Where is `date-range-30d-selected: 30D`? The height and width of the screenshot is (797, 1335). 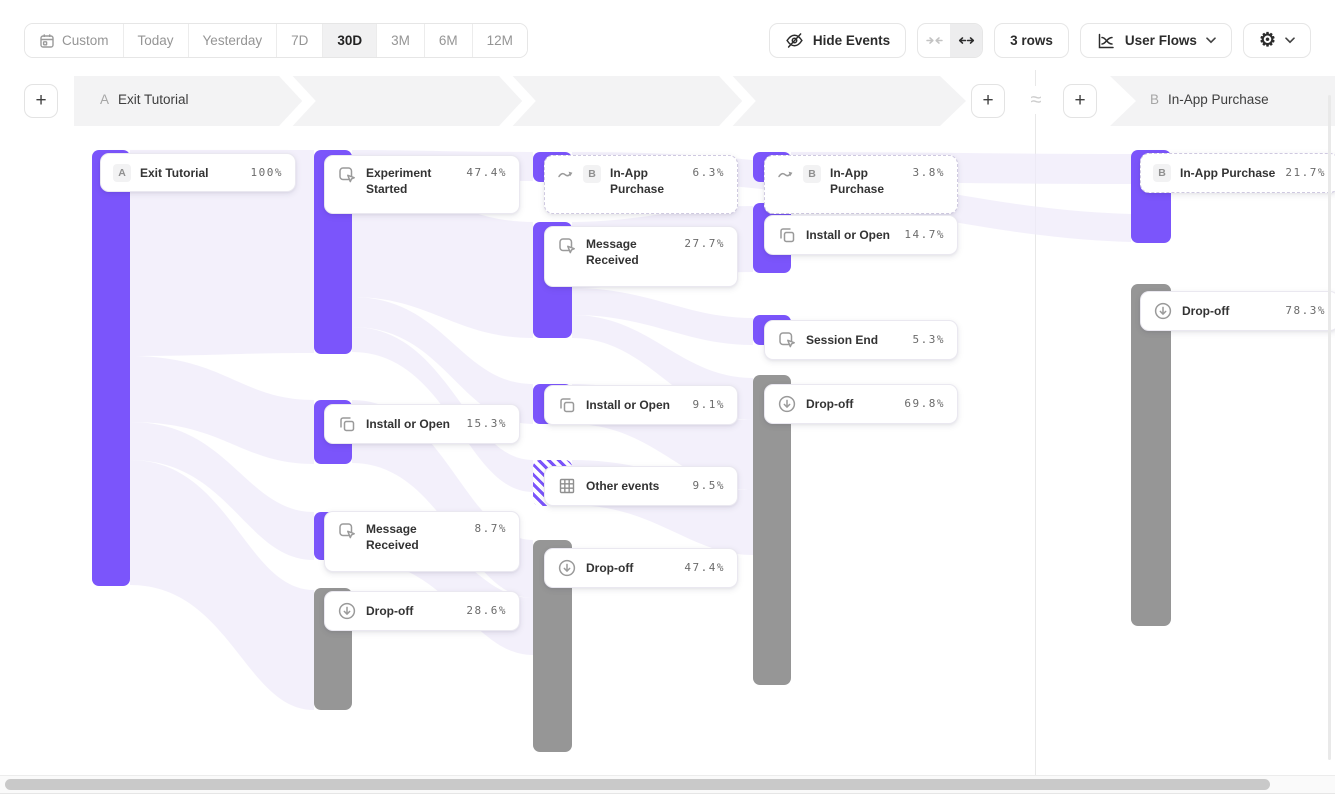
date-range-30d-selected: 30D is located at coordinates (349, 40).